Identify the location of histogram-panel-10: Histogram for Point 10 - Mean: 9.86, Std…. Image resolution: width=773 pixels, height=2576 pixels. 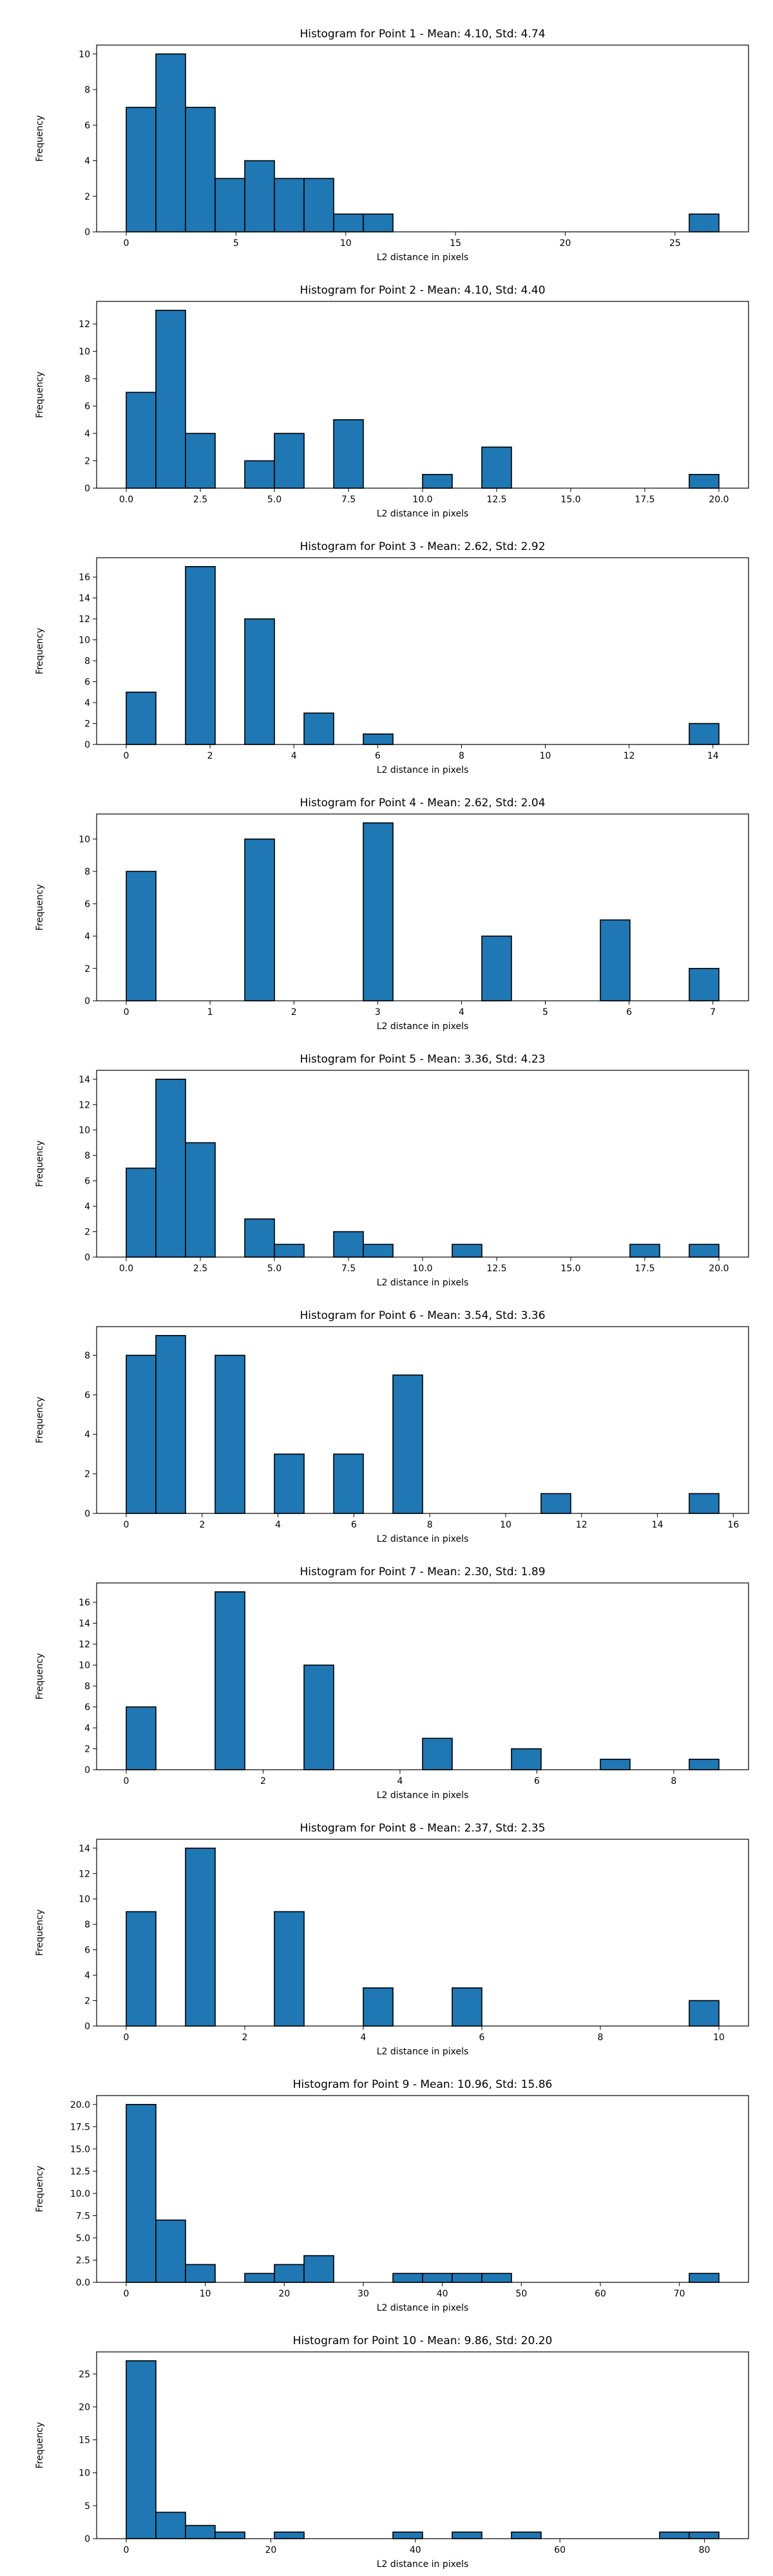
(392, 2452).